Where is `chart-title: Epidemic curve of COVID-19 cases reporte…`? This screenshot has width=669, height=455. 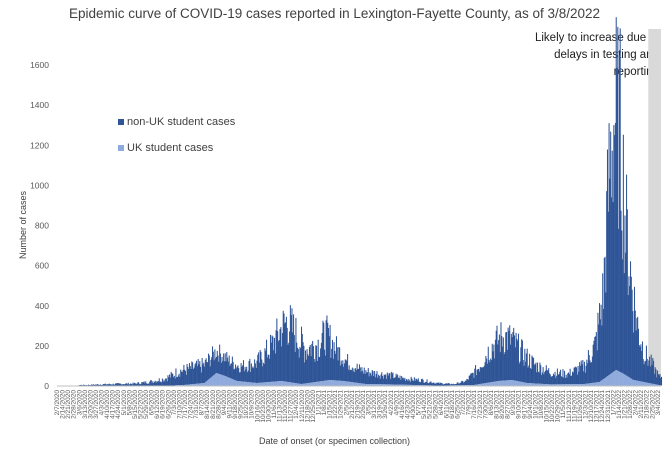
chart-title: Epidemic curve of COVID-19 cases reporte… is located at coordinates (334, 13).